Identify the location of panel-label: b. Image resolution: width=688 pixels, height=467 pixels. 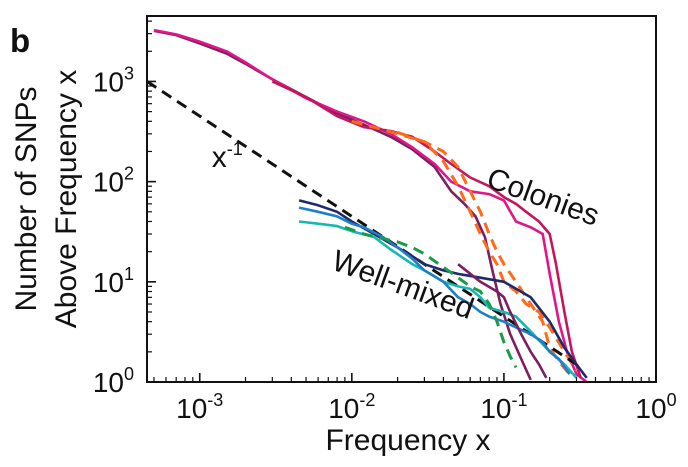
(20, 40).